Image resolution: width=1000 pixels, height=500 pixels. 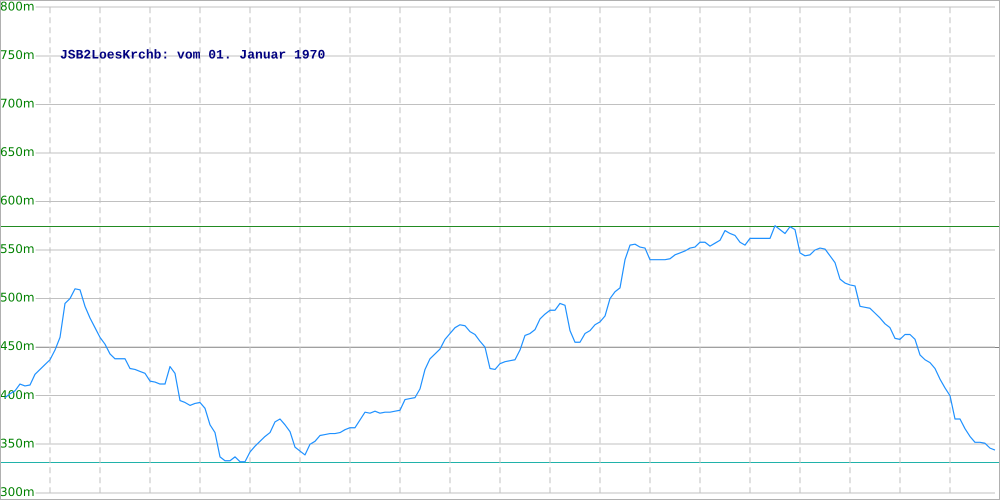 What do you see at coordinates (17, 55) in the screenshot?
I see `y-tick-label: 750m` at bounding box center [17, 55].